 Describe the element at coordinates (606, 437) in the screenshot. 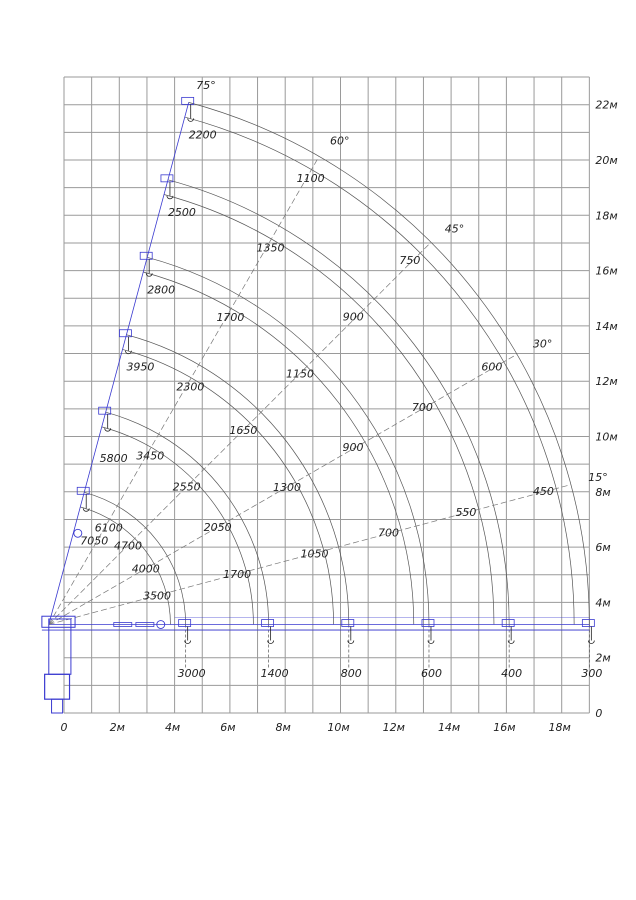

I see `y-tick-label: 10м` at that location.